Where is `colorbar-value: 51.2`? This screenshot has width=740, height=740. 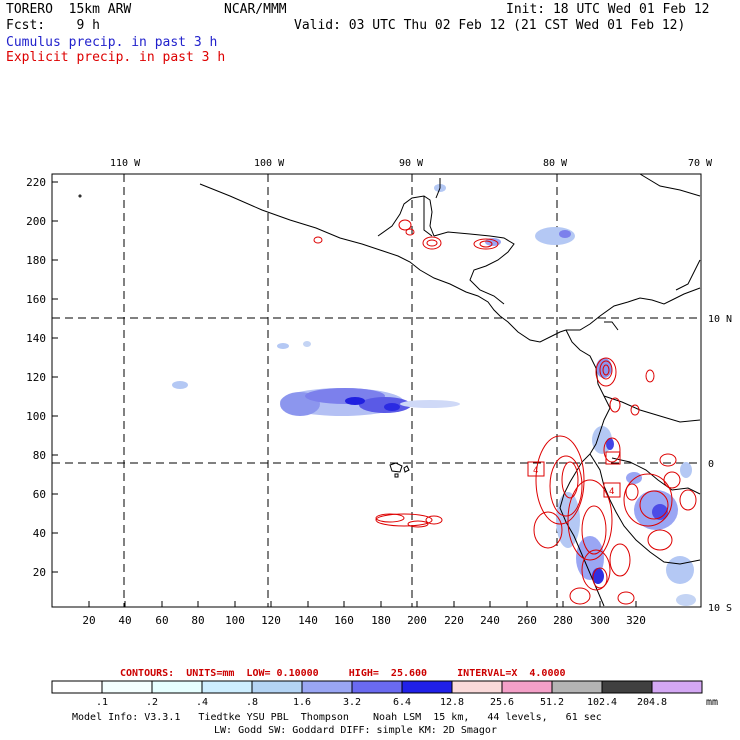
colorbar-value: 51.2 is located at coordinates (552, 702).